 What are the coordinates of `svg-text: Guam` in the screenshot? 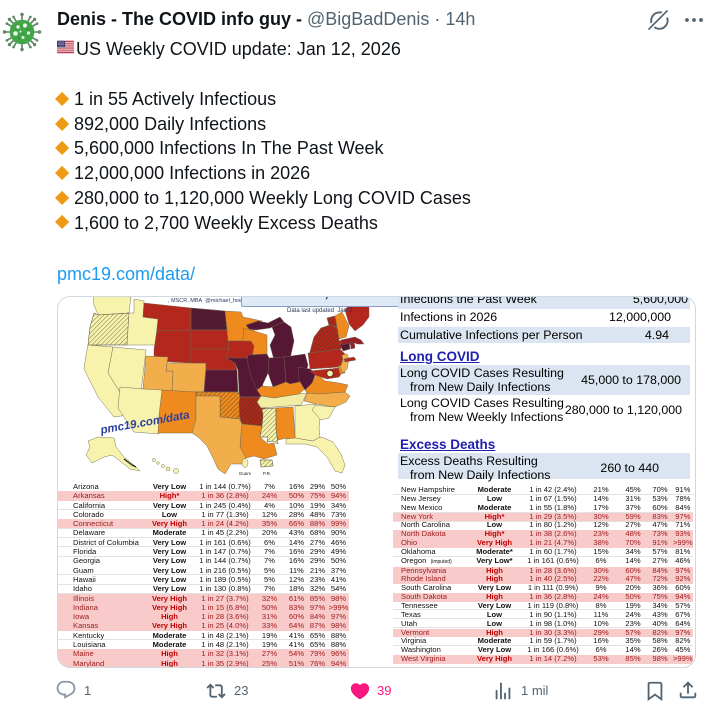 It's located at (245, 473).